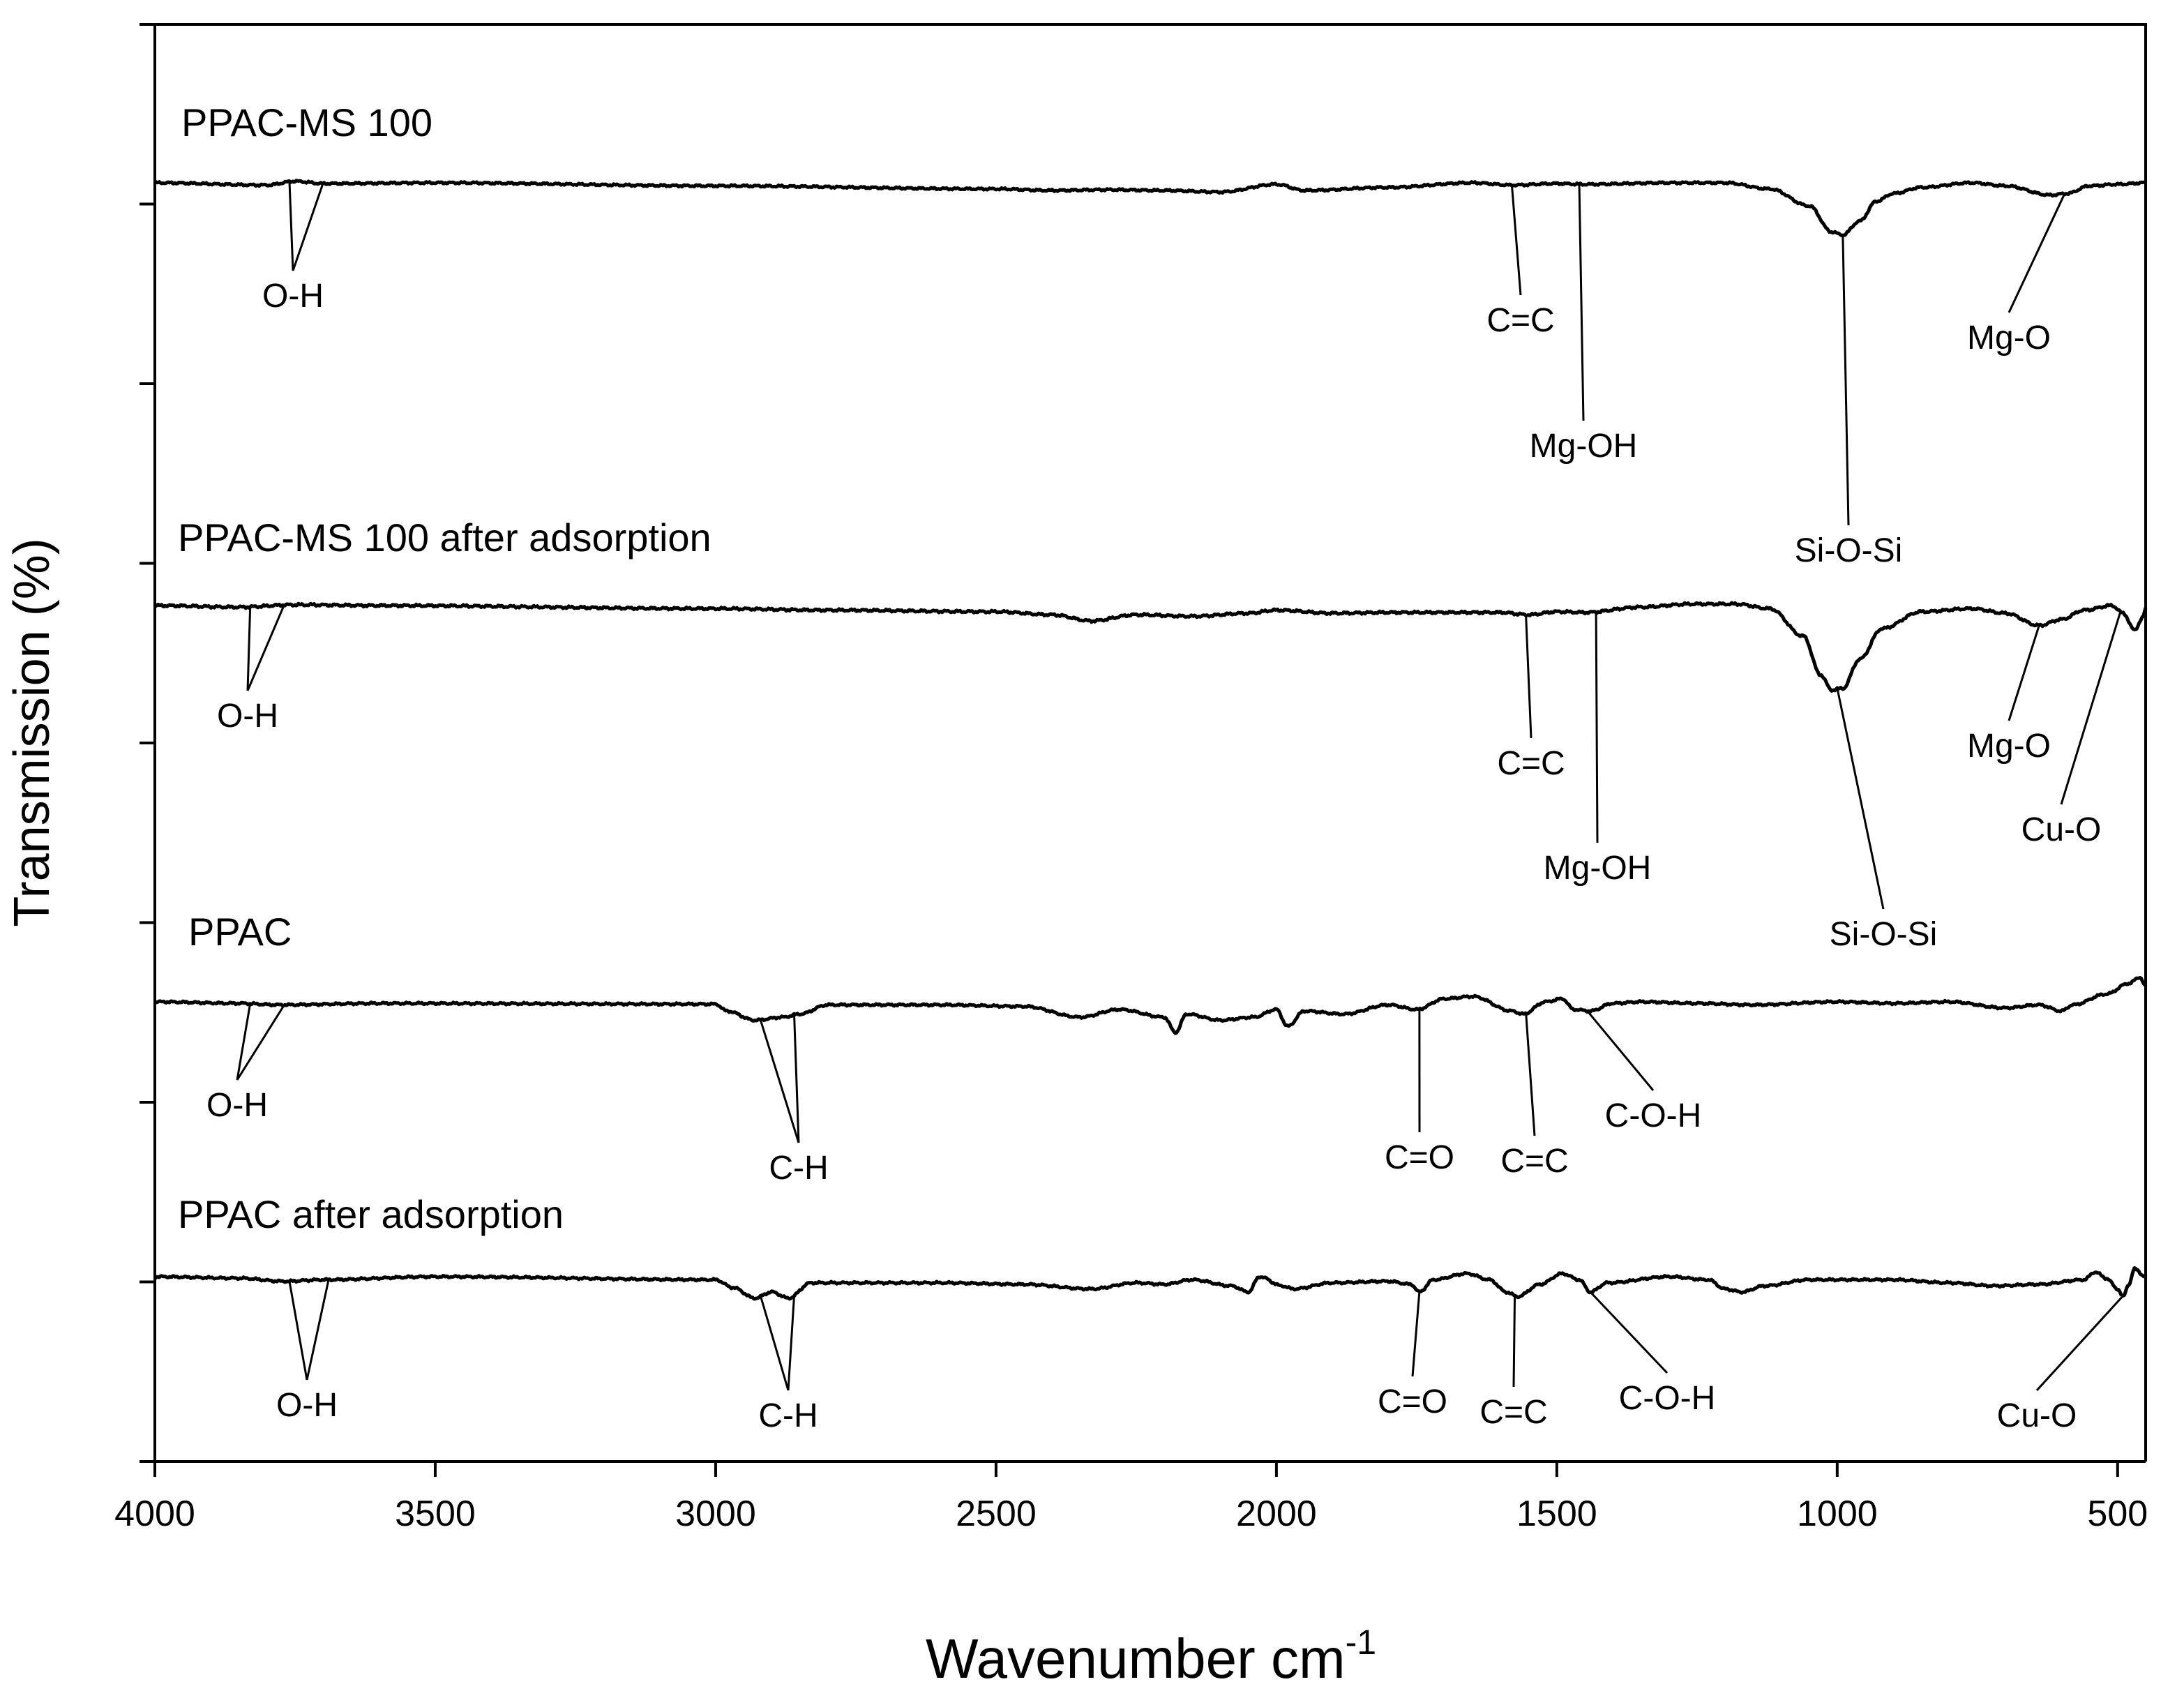 Image resolution: width=2184 pixels, height=1705 pixels. What do you see at coordinates (2117, 1514) in the screenshot?
I see `x-tick-label: 500` at bounding box center [2117, 1514].